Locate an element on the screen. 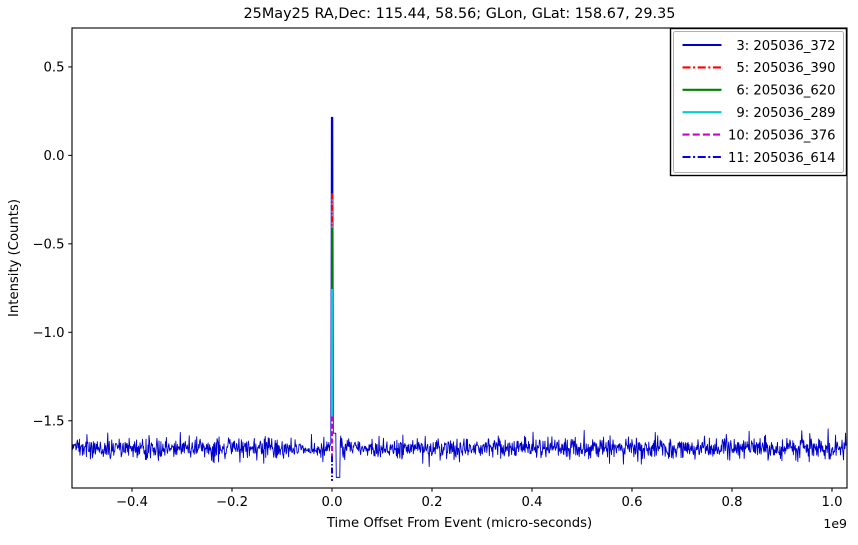 The image size is (858, 545). xtick-label-4: 0.4 is located at coordinates (532, 502).